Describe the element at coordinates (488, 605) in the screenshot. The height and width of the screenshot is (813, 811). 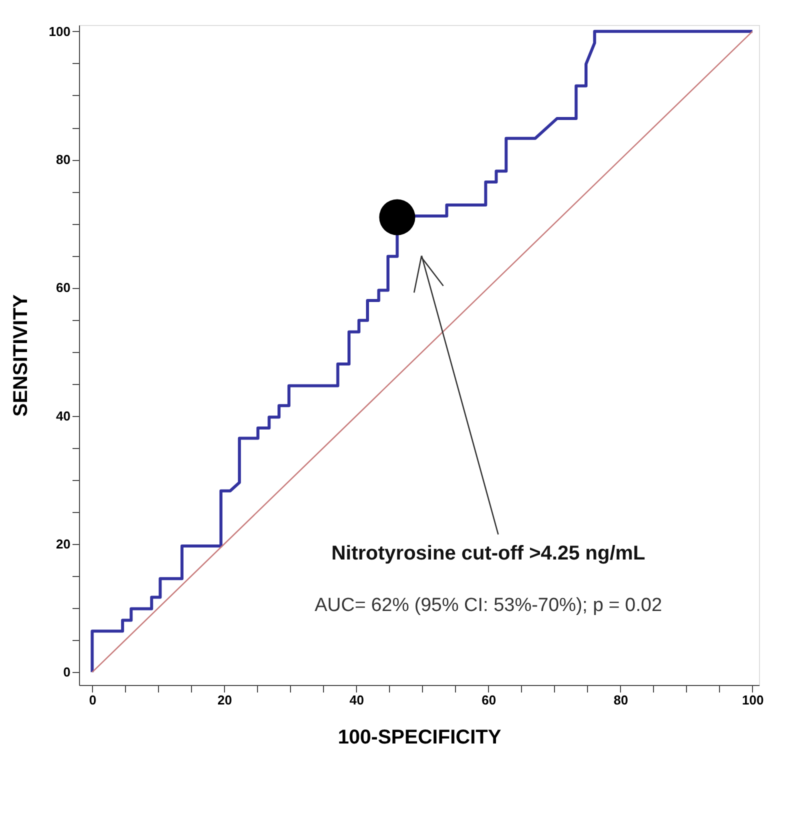
I see `annotation: AUC= 62% (95% CI: 53%-70%); p = 0.02` at that location.